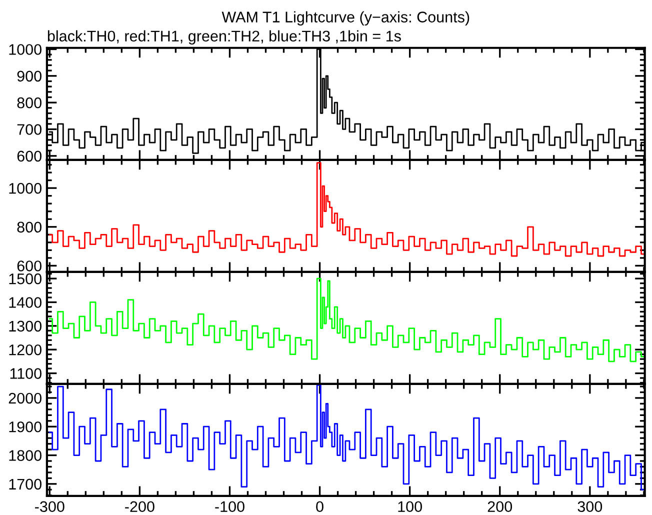 The height and width of the screenshot is (515, 652). Describe the element at coordinates (410, 506) in the screenshot. I see `x-tick-label: 100` at that location.